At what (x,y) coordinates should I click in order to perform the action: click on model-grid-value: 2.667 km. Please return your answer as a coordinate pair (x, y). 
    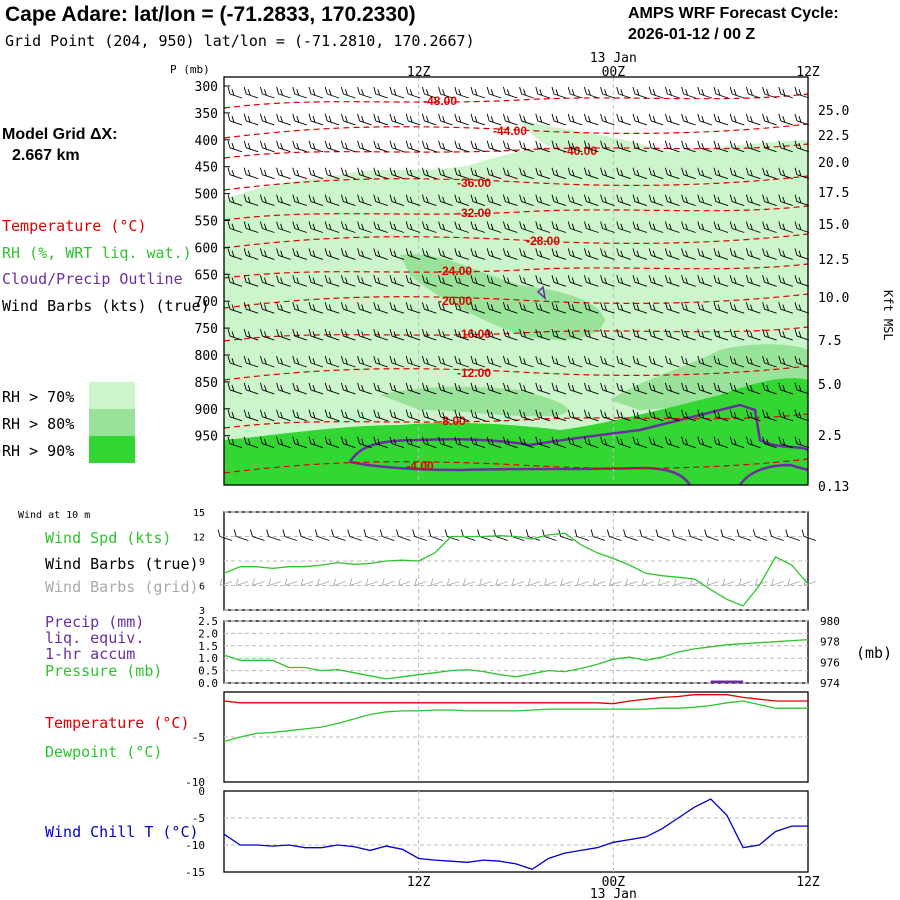
    Looking at the image, I should click on (46, 155).